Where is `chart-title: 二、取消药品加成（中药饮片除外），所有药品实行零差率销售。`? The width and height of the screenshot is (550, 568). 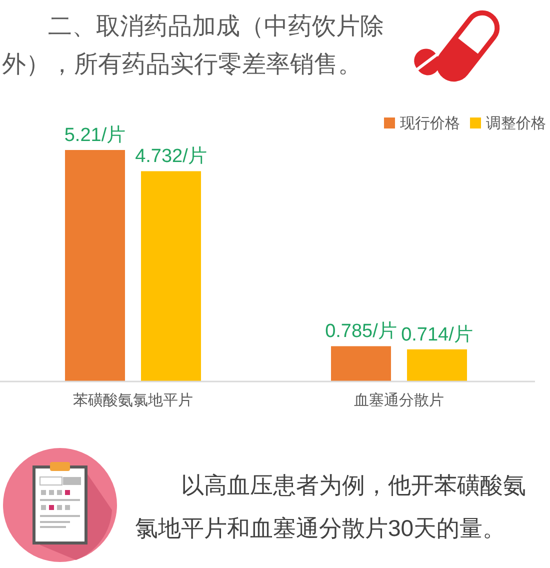
chart-title: 二、取消药品加成（中药饮片除外），所有药品实行零差率销售。 is located at coordinates (193, 45).